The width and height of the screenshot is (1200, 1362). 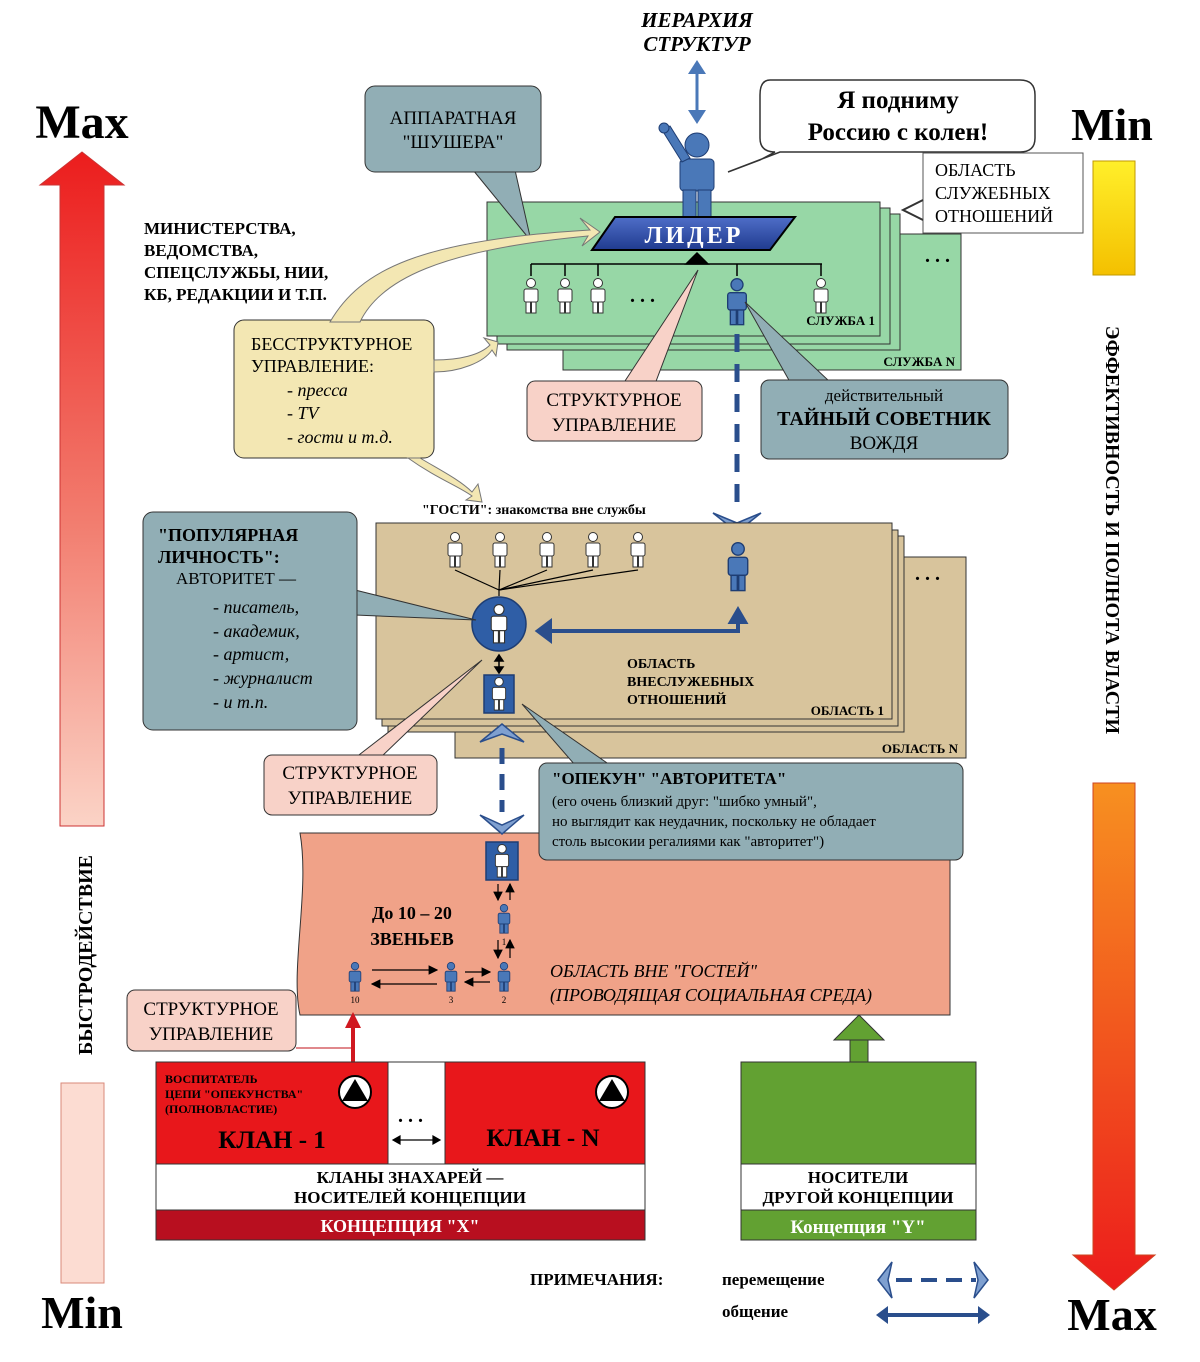 I want to click on guardian-line1: (его очень близкий друг: "шибко умный",, so click(x=684, y=802).